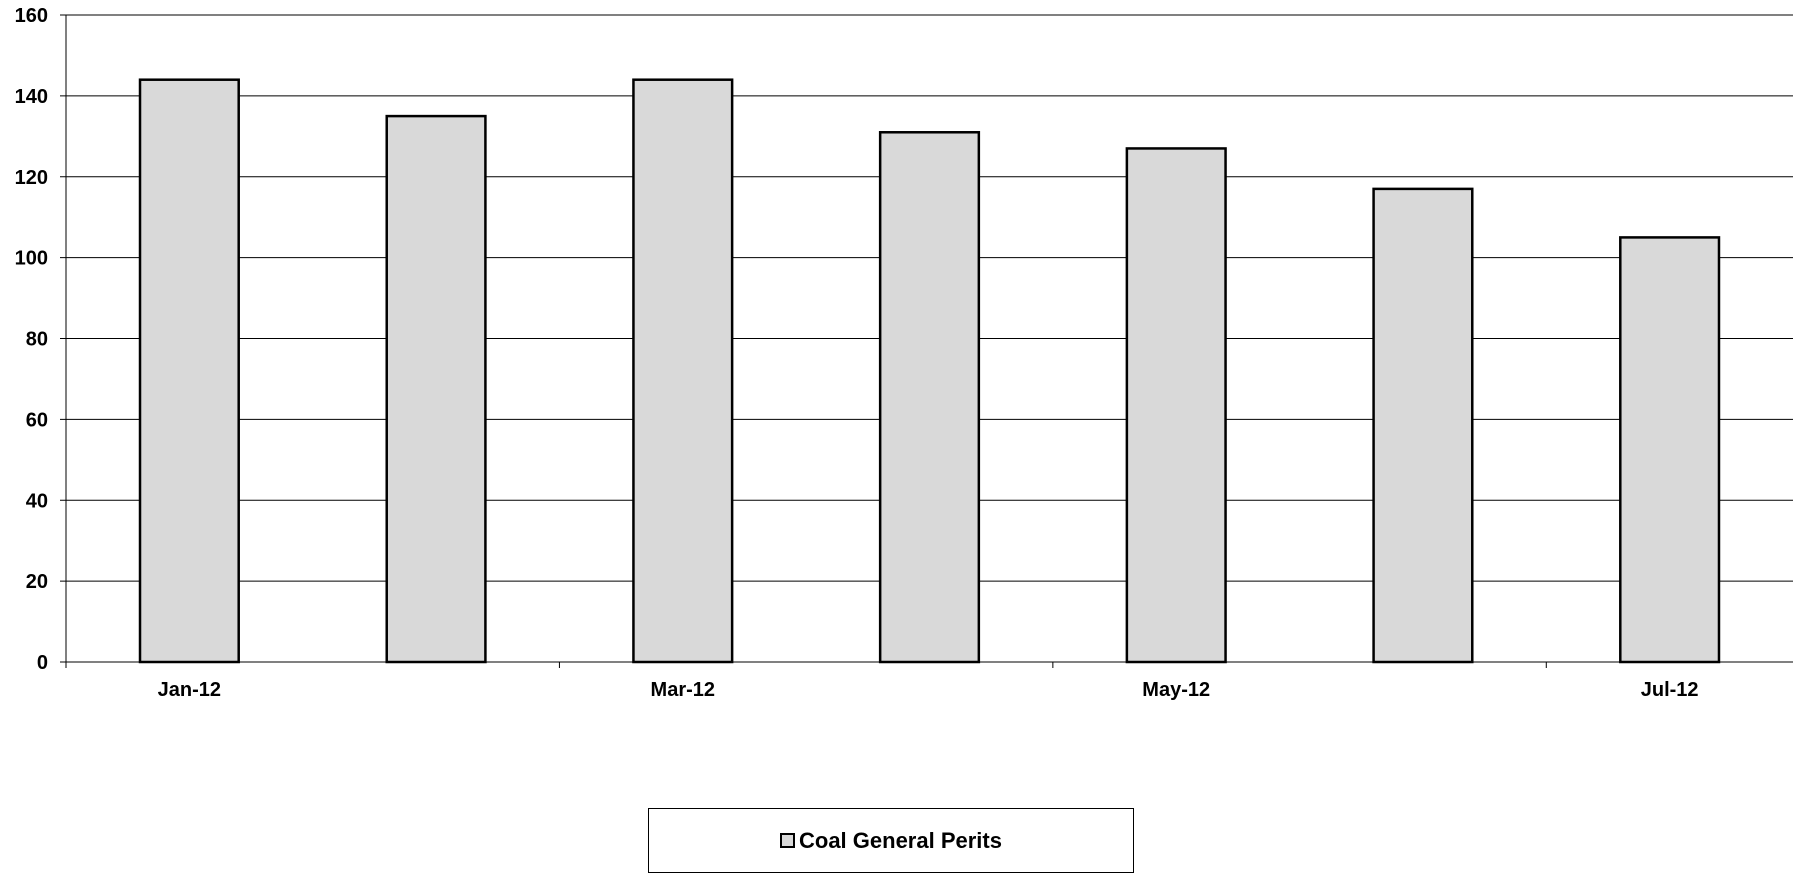  What do you see at coordinates (31, 16) in the screenshot?
I see `y-tick-label: 160` at bounding box center [31, 16].